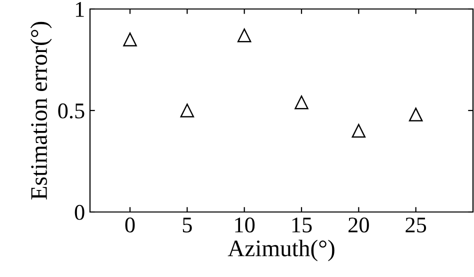  What do you see at coordinates (79, 212) in the screenshot?
I see `y-tick-label: 0` at bounding box center [79, 212].